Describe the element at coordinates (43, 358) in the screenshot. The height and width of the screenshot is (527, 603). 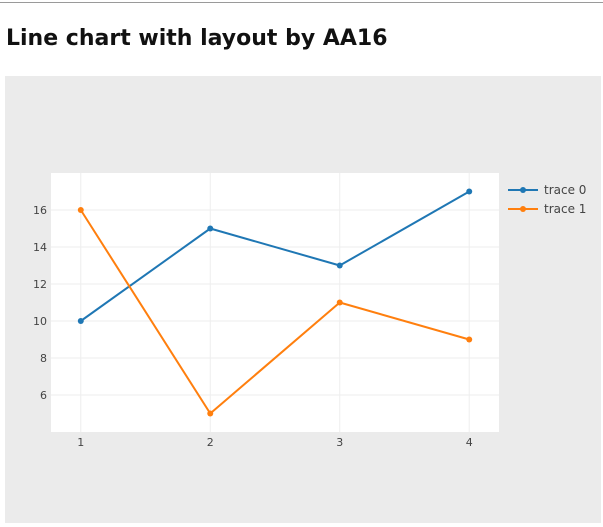
I see `y-tick-label: 8` at that location.